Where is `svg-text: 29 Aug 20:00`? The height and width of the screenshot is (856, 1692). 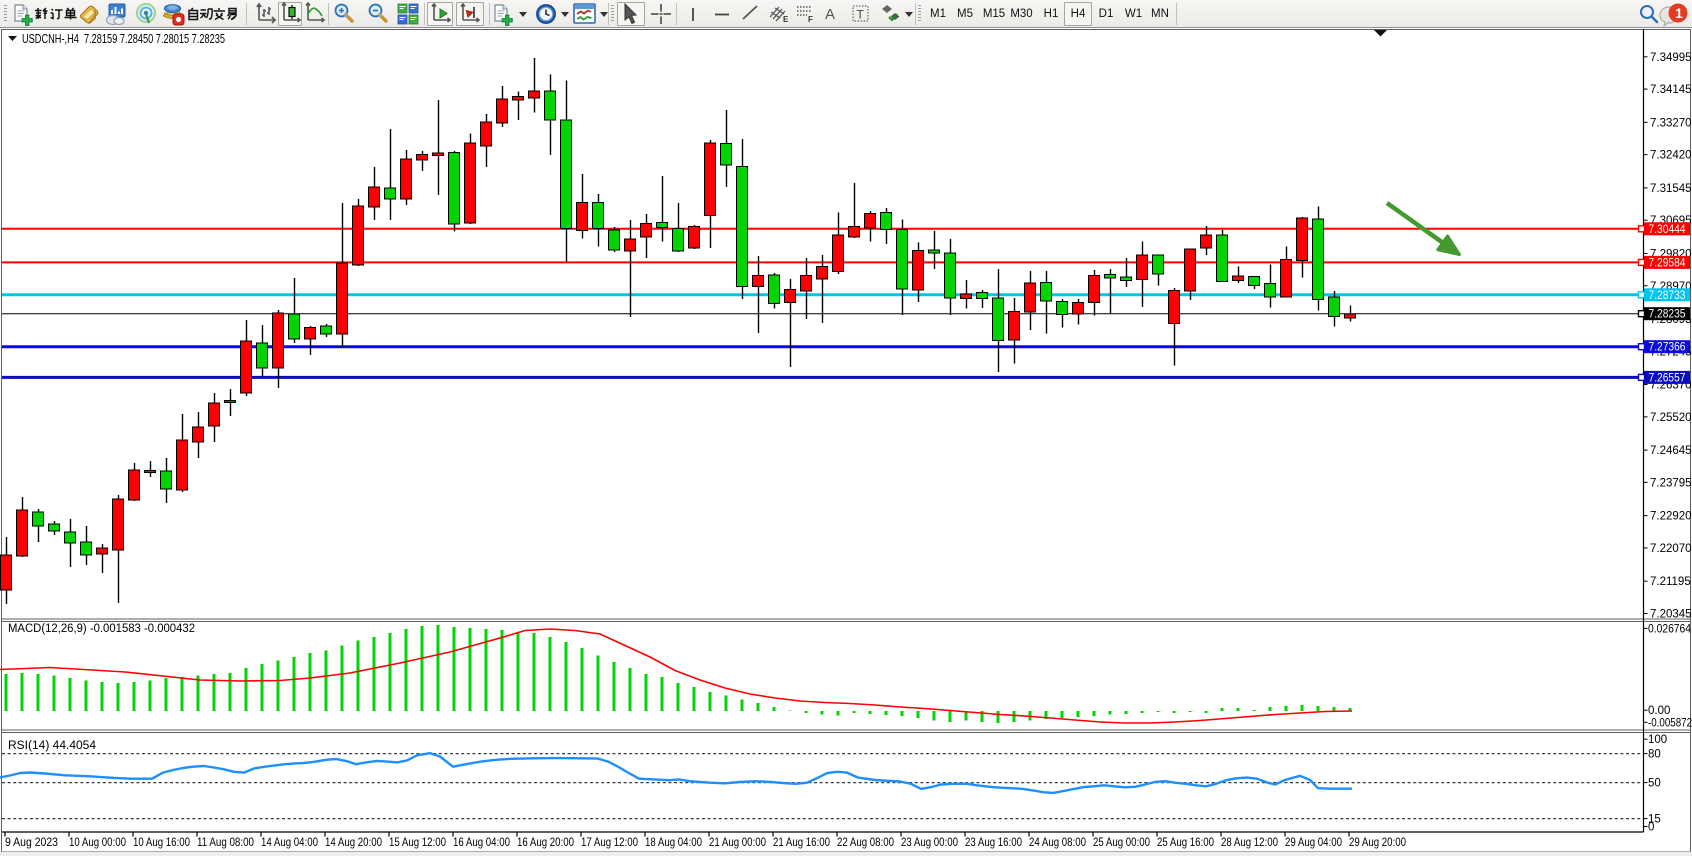
svg-text: 29 Aug 20:00 is located at coordinates (1377, 843).